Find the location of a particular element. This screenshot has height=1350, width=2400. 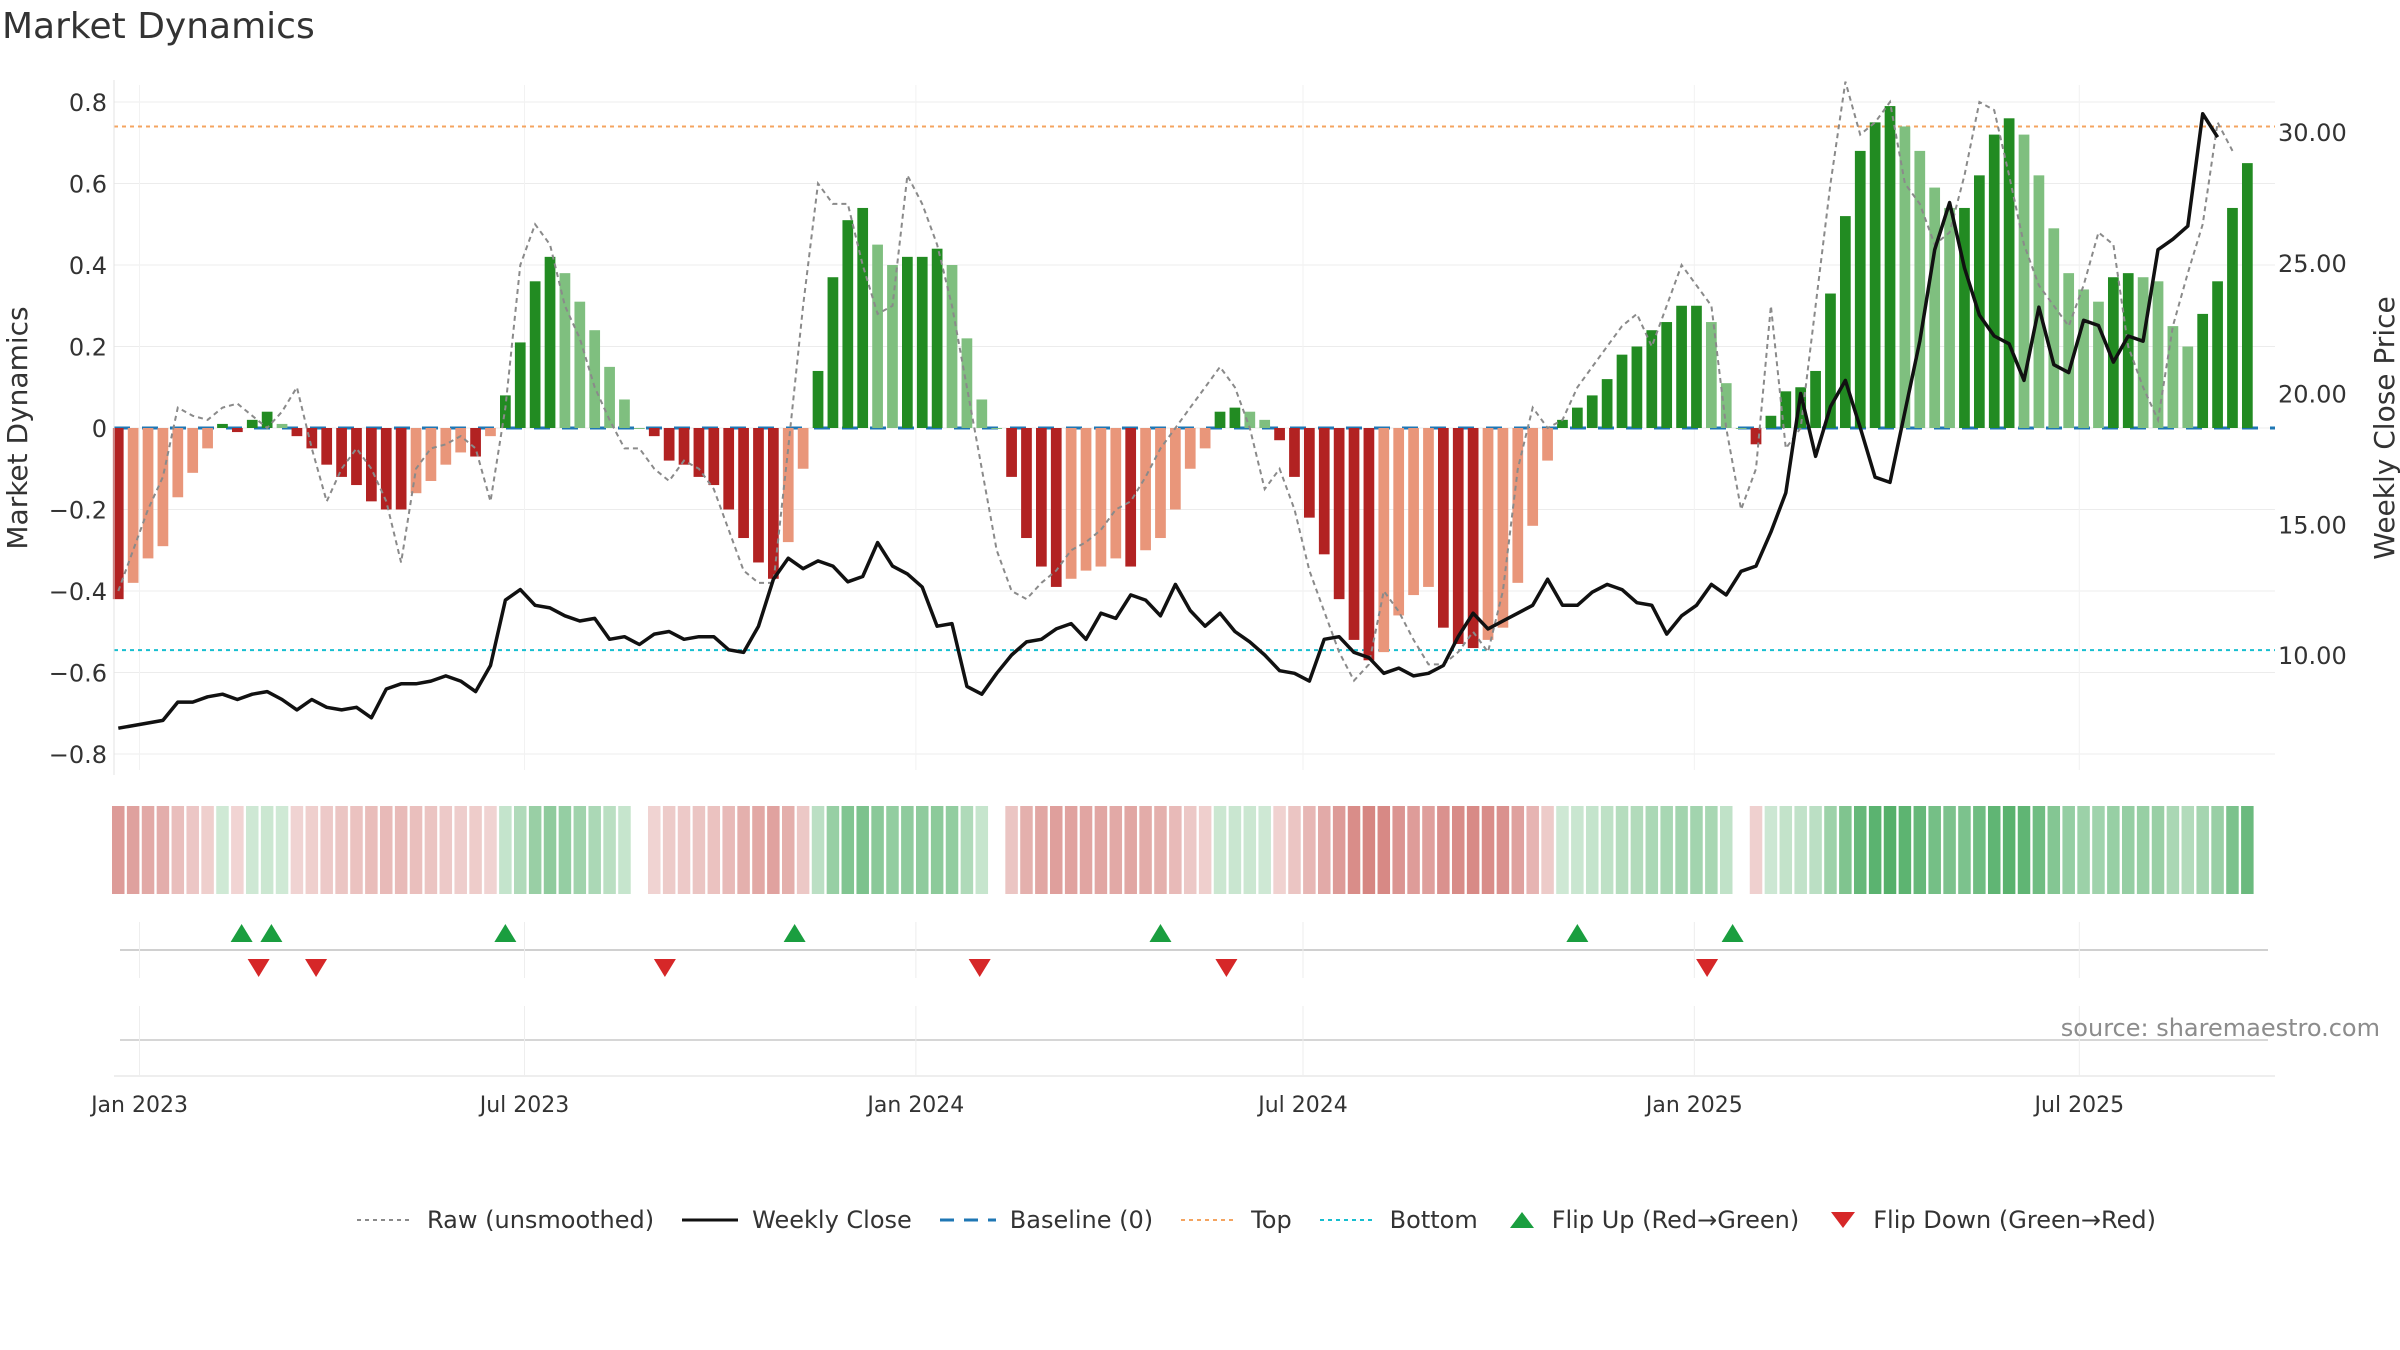

y-tick-label: −0.4 is located at coordinates (78, 592).